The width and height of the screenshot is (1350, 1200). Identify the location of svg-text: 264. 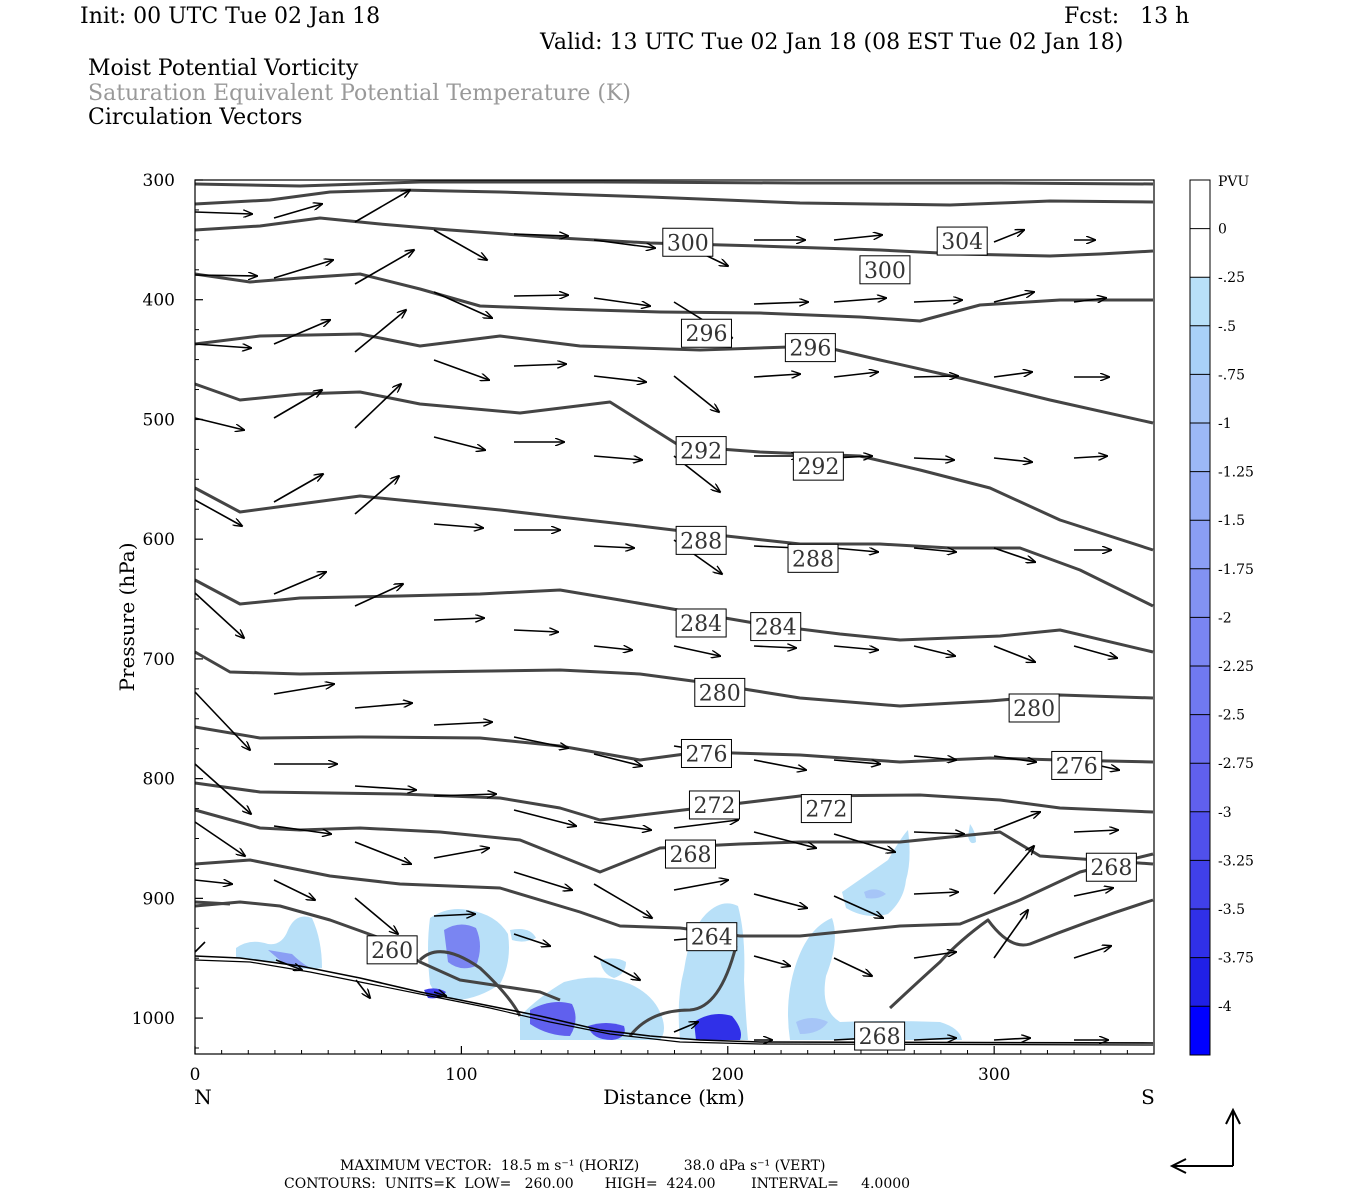
(712, 938).